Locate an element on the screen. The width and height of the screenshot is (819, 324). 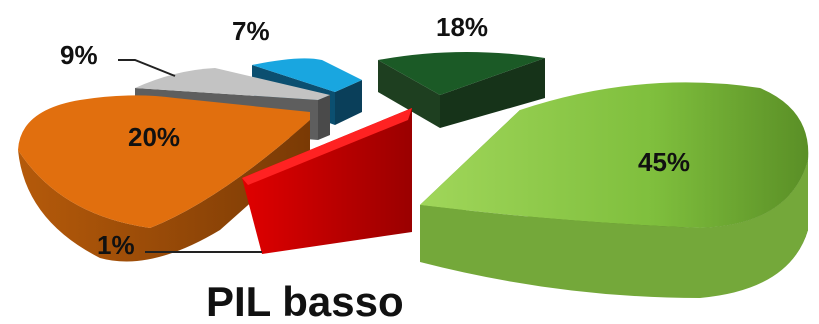
label-7: 7% is located at coordinates (251, 31).